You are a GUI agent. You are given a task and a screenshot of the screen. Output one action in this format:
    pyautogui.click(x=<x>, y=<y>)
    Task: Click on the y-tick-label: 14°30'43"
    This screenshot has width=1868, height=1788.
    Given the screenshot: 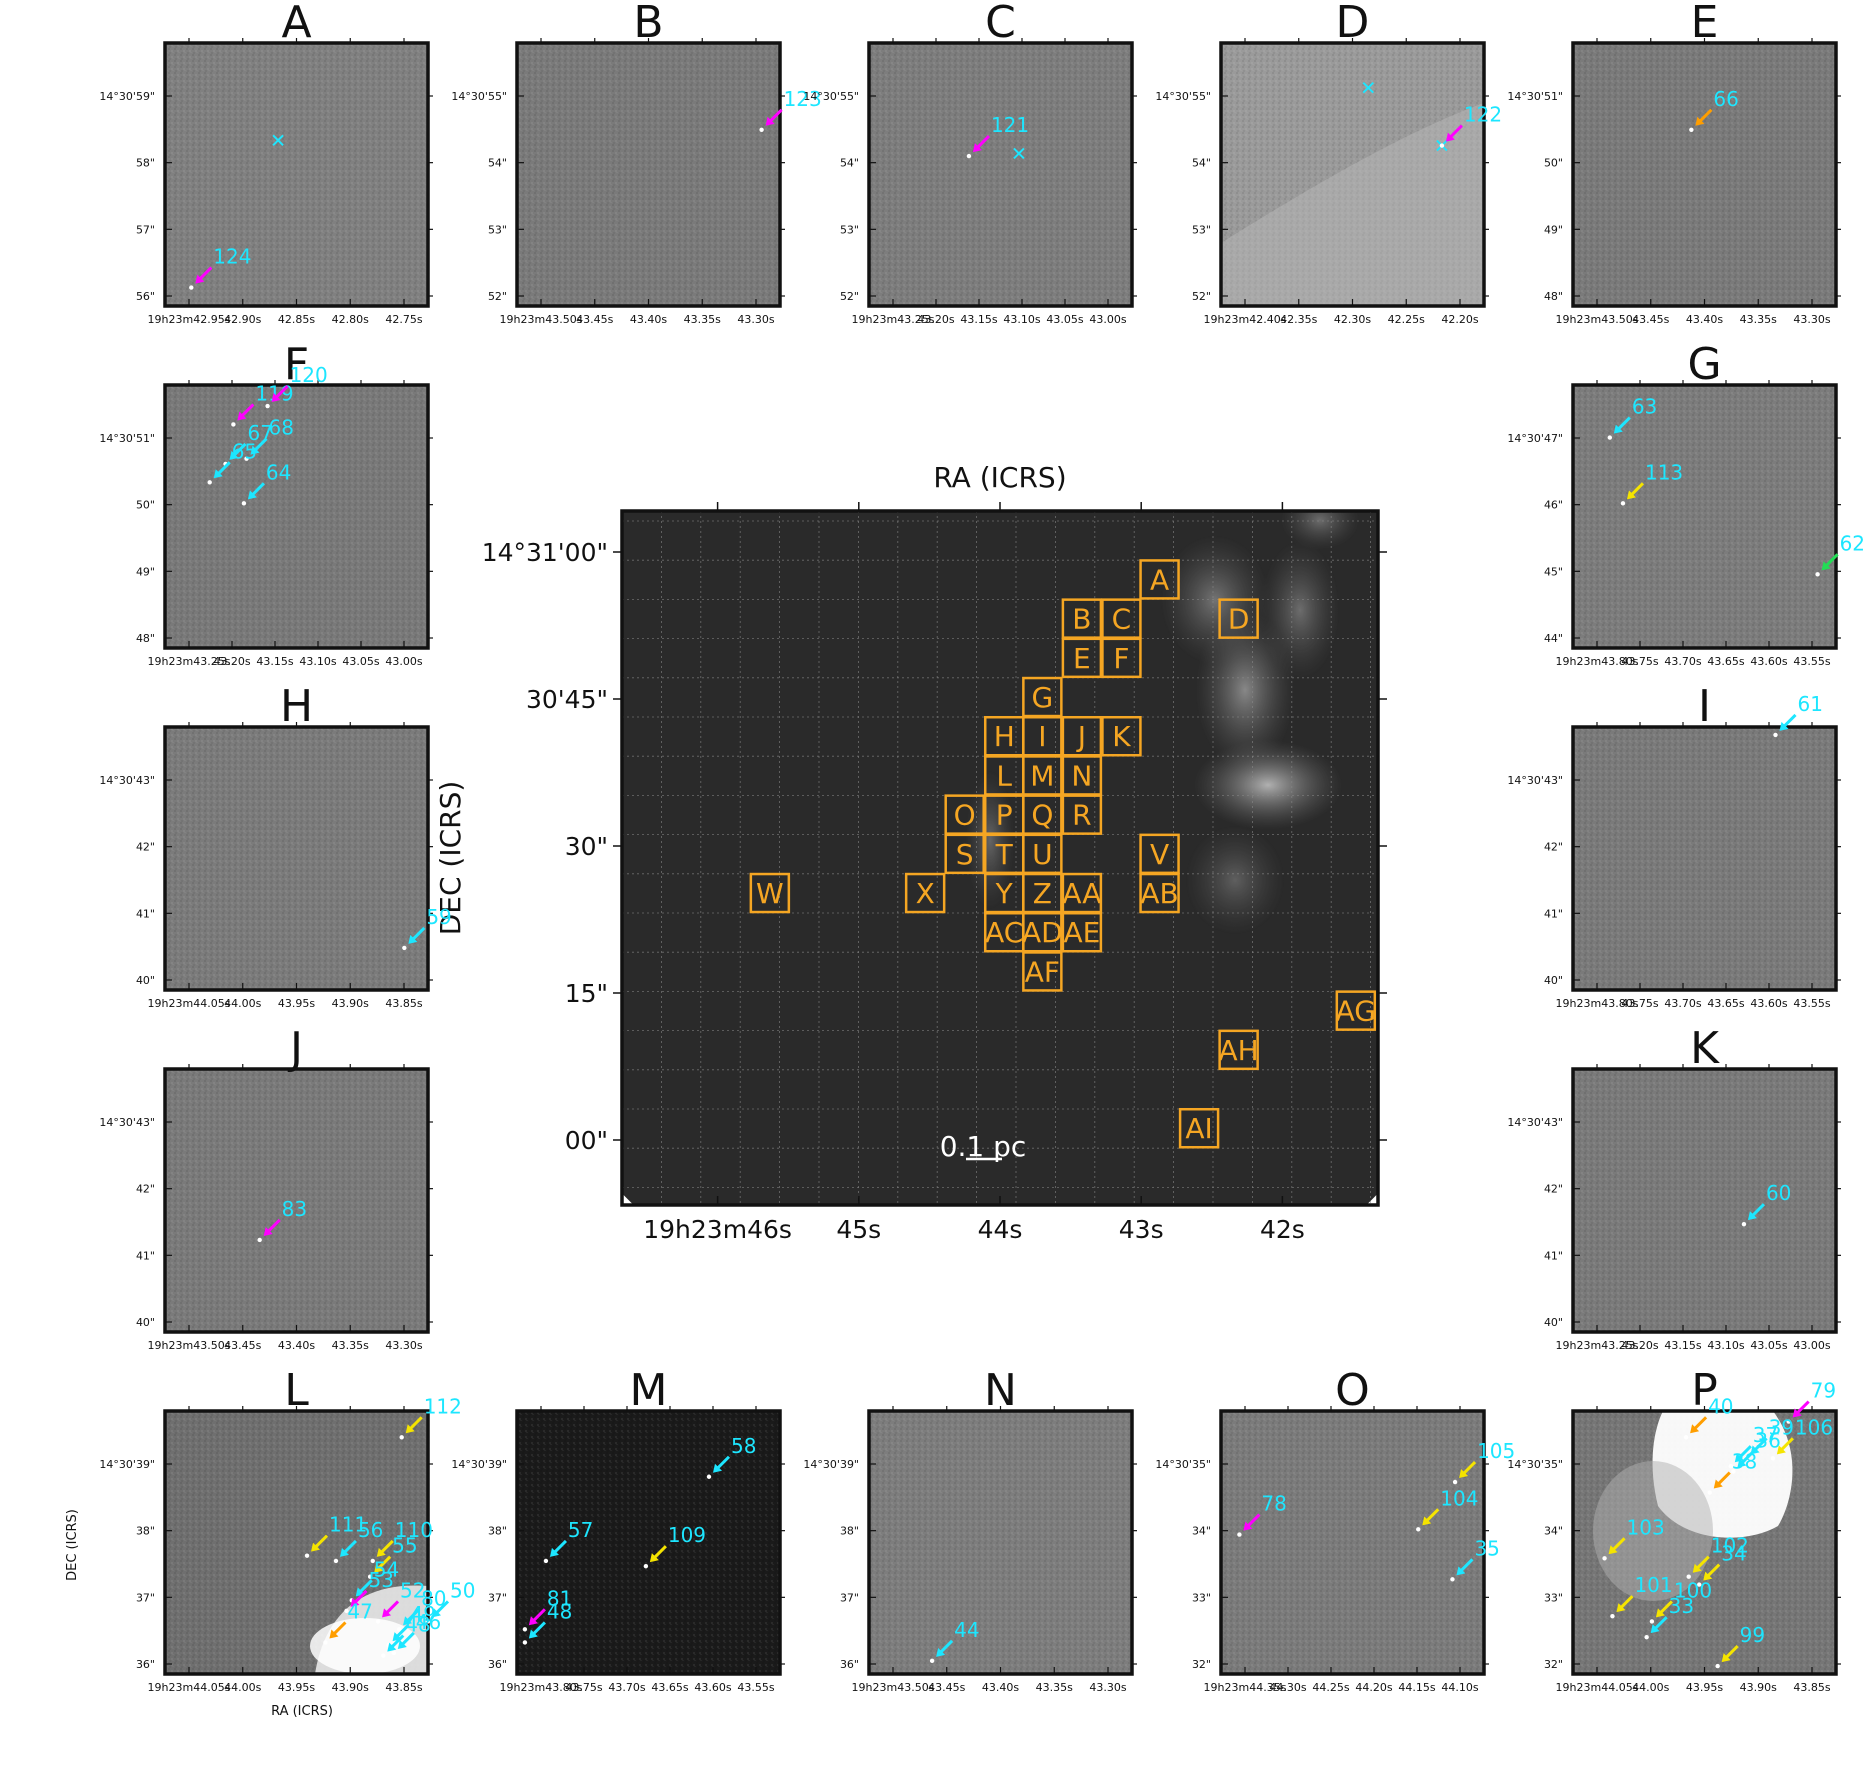 What is the action you would take?
    pyautogui.click(x=127, y=1122)
    